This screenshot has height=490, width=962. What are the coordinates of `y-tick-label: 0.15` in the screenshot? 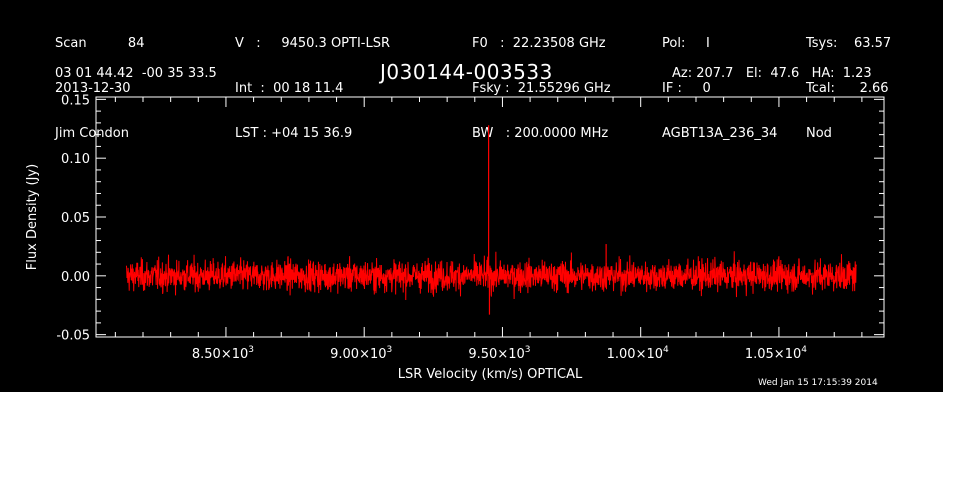 It's located at (75, 100).